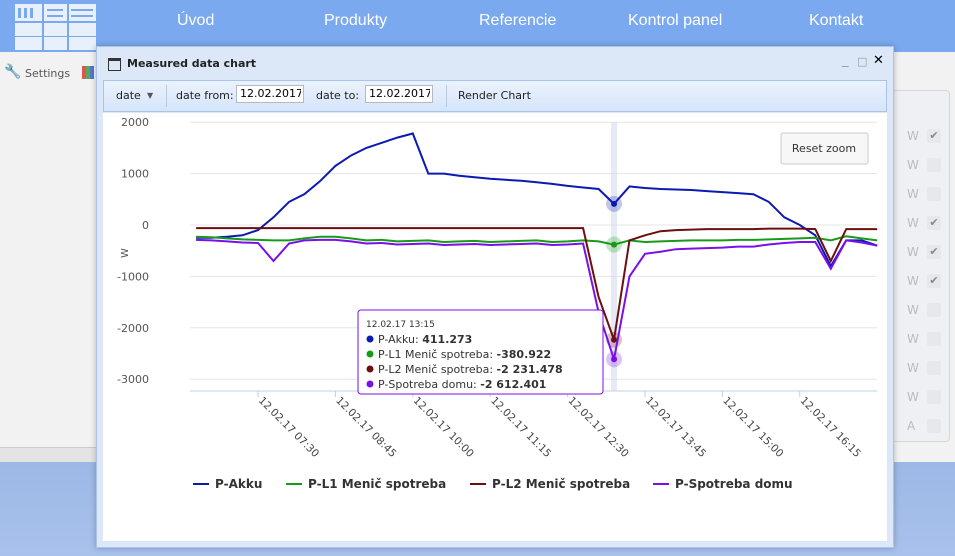 The image size is (955, 556). I want to click on y-tick-label: -2000, so click(133, 328).